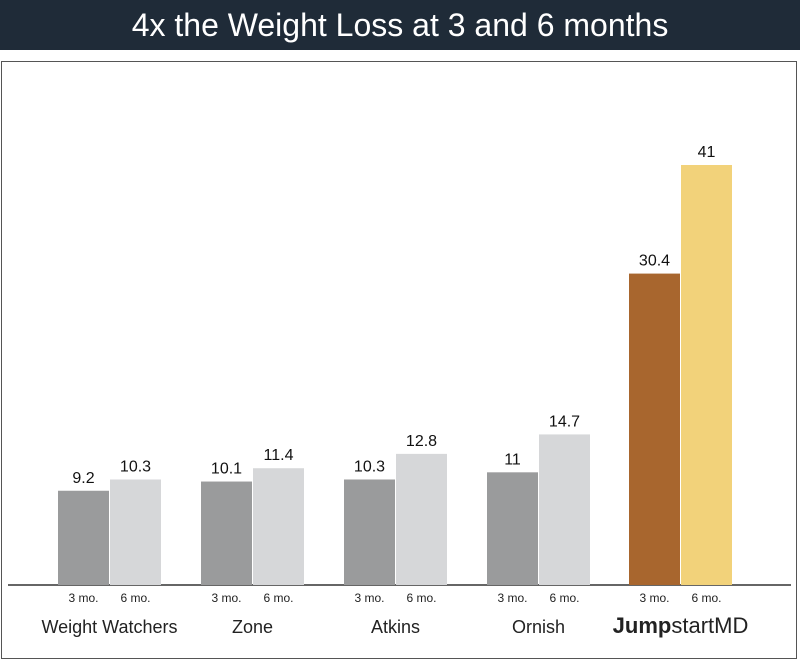 The image size is (800, 661). What do you see at coordinates (421, 519) in the screenshot?
I see `bar-atkins-6-mo` at bounding box center [421, 519].